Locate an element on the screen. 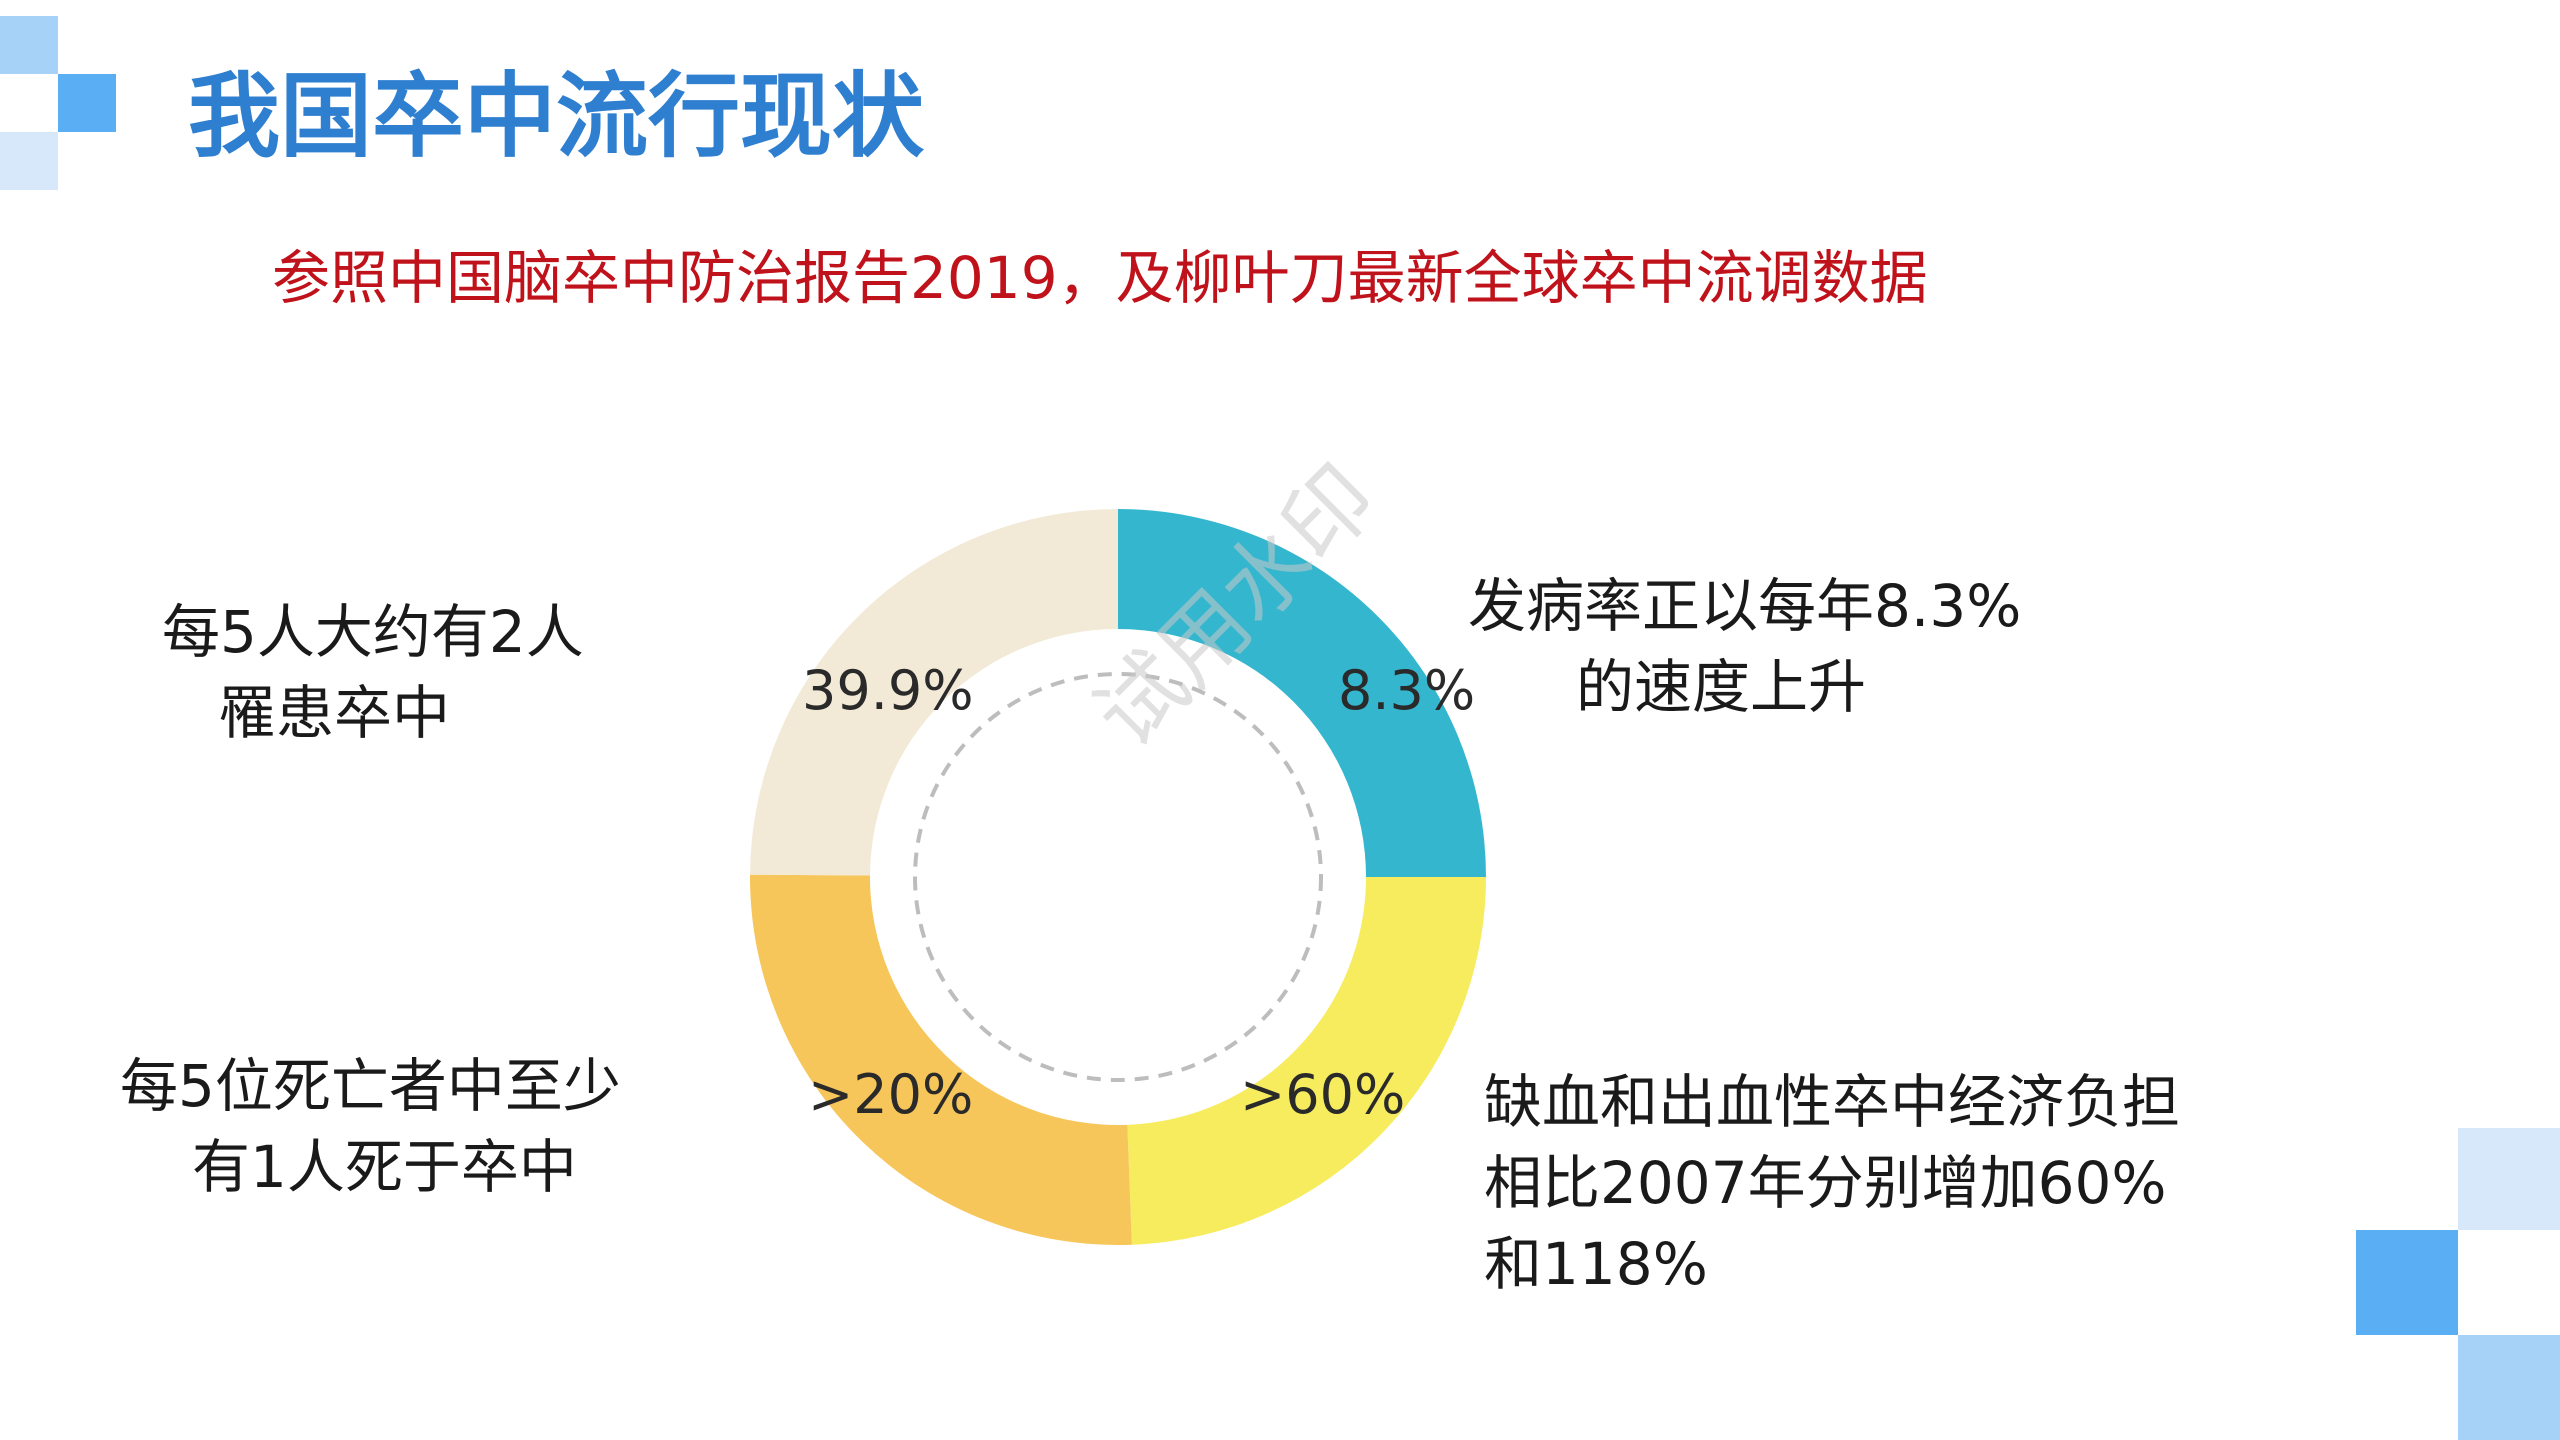  caption-line: 相比2007年分别增加60% is located at coordinates (1825, 1183).